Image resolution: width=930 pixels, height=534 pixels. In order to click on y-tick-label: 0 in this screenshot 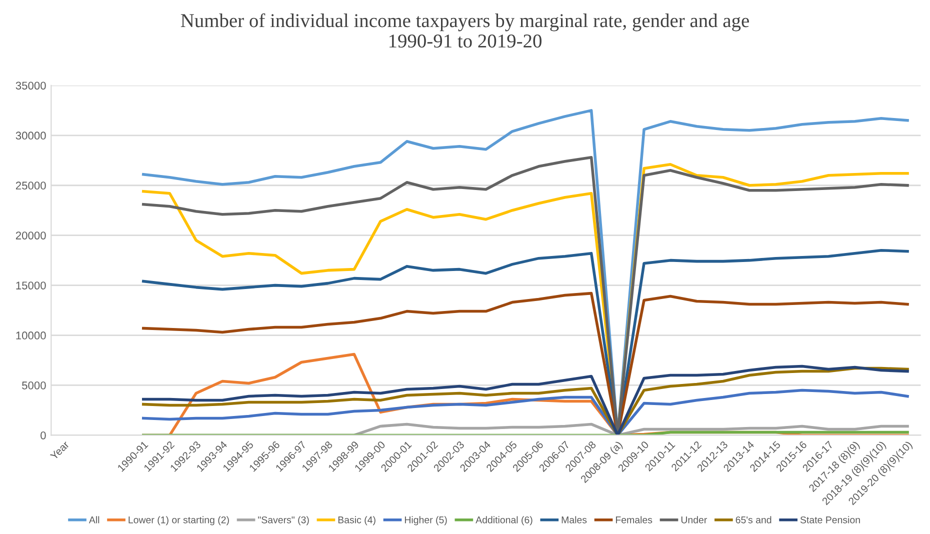, I will do `click(43, 435)`.